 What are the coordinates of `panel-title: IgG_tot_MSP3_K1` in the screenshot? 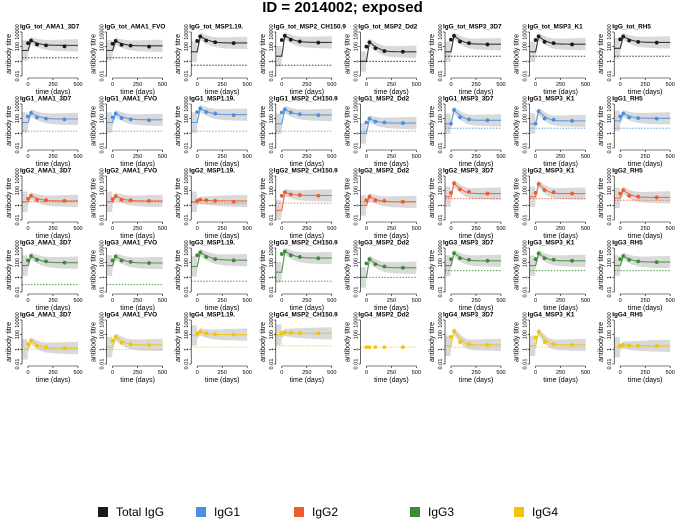 It's located at (555, 27).